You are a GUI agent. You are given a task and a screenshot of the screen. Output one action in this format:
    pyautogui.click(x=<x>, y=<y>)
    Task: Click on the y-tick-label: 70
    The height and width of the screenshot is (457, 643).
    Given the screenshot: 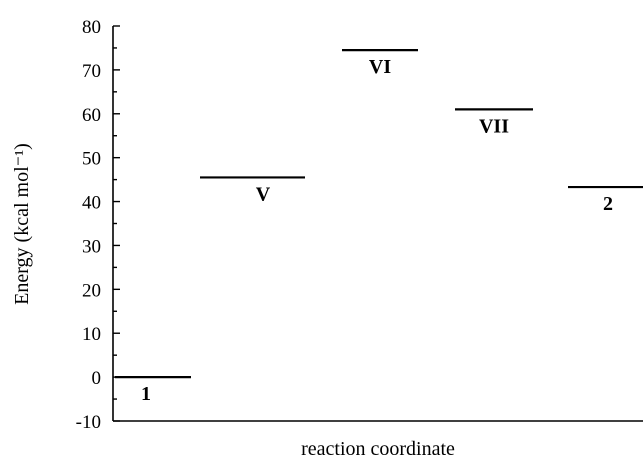 What is the action you would take?
    pyautogui.click(x=91, y=71)
    